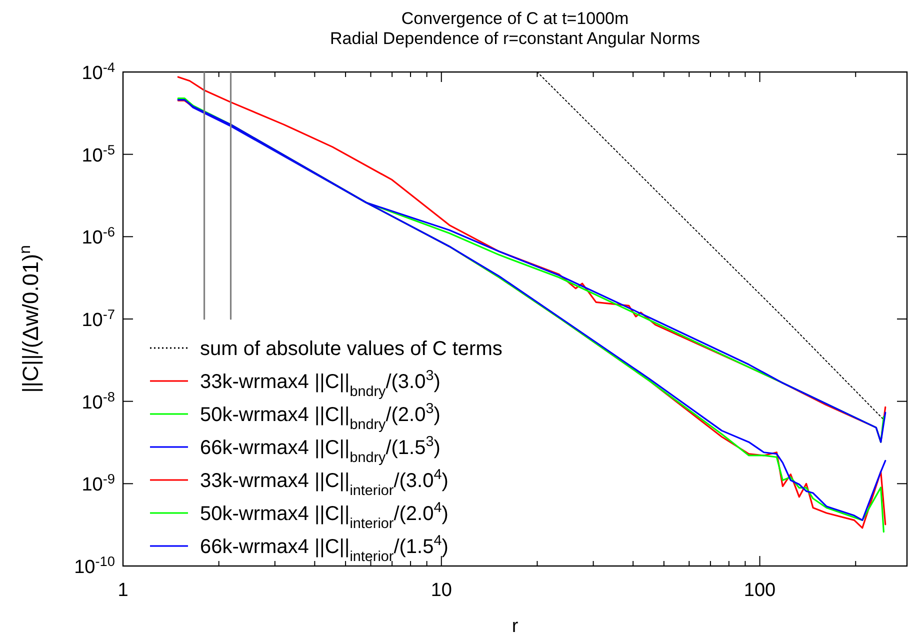  Describe the element at coordinates (320, 384) in the screenshot. I see `legend-label: 33k-wrmax4 ||C||$_{bndry}$/(3.0$^{3}$)` at that location.